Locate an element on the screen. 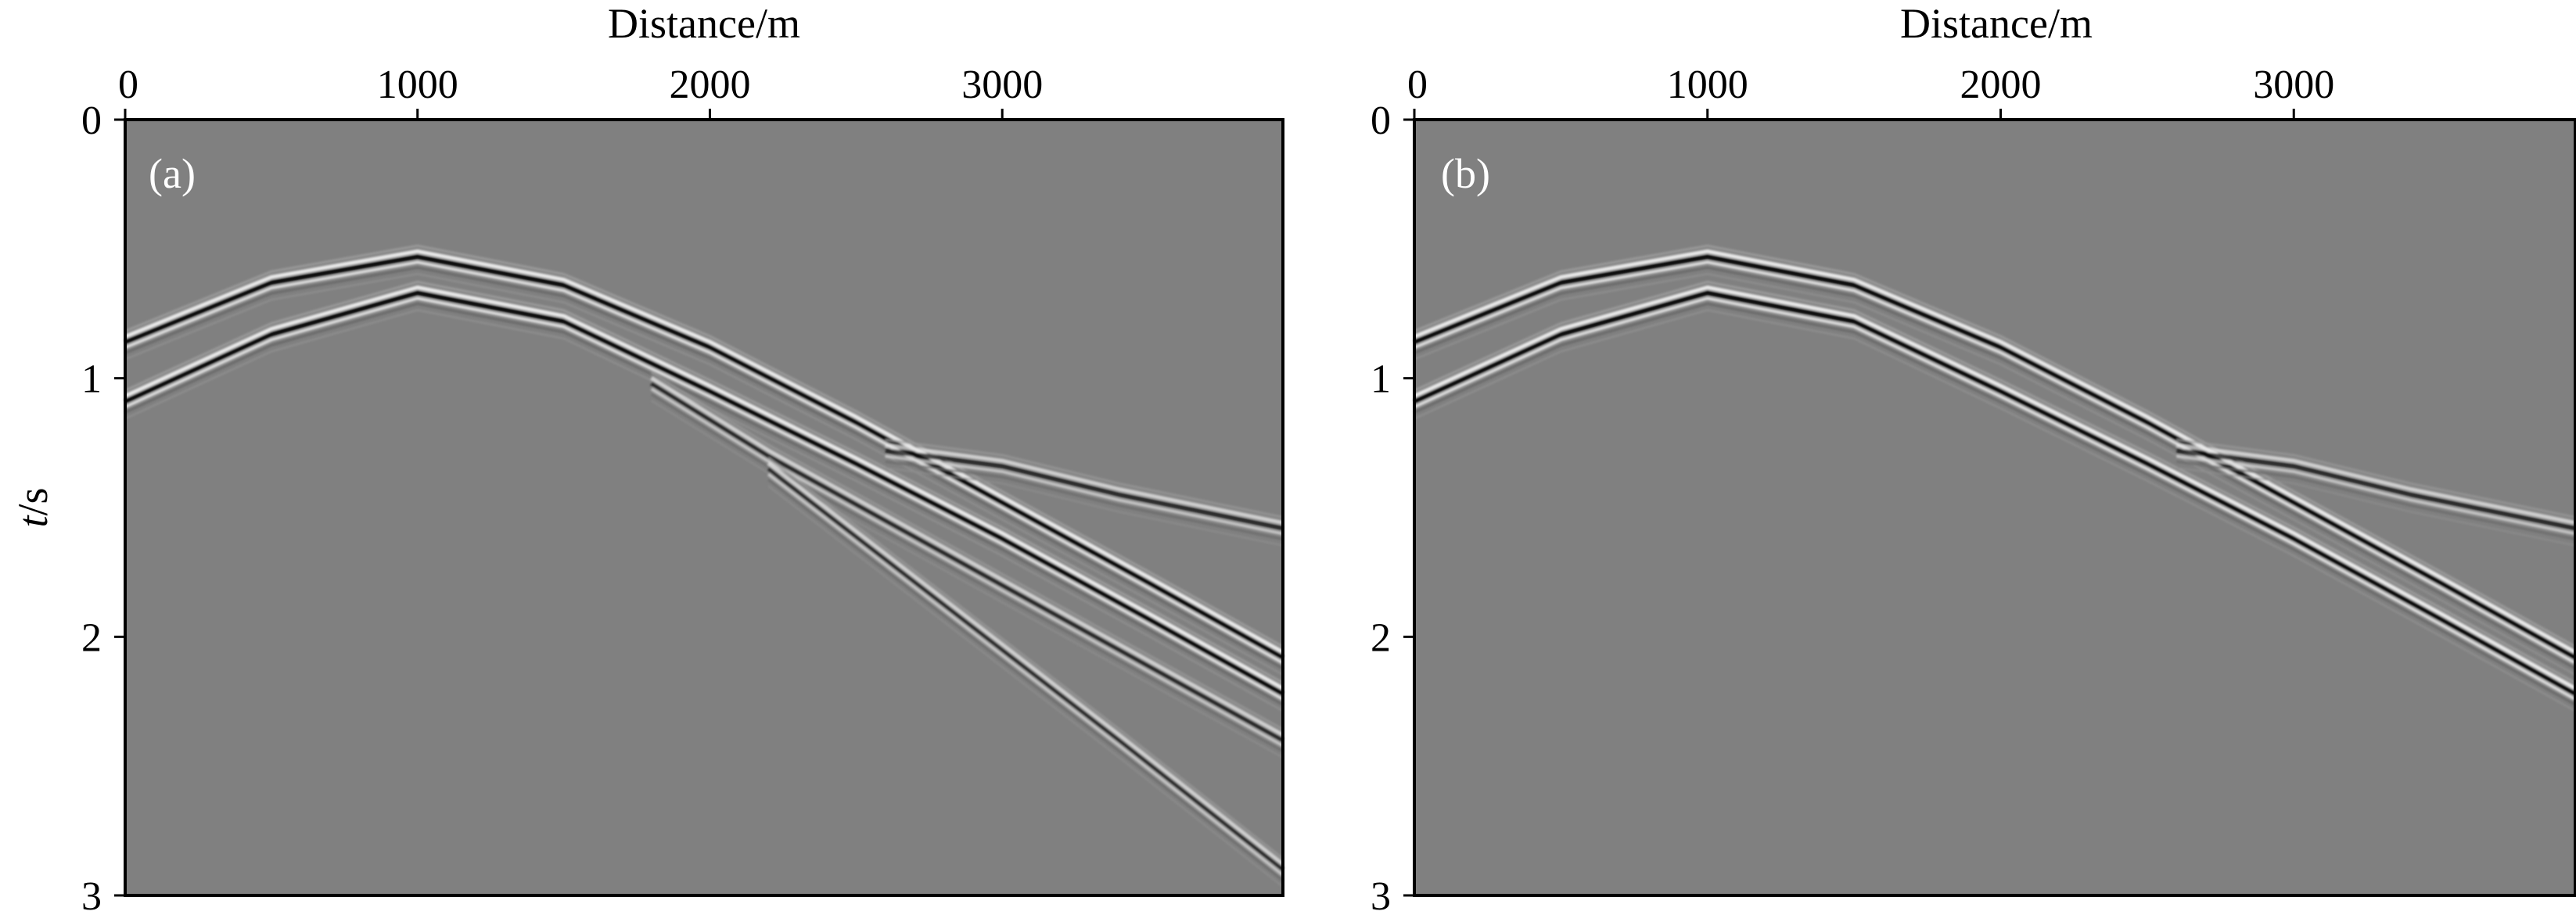 This screenshot has height=922, width=2576. panel-b-x-axis-title: Distance/m is located at coordinates (1996, 23).